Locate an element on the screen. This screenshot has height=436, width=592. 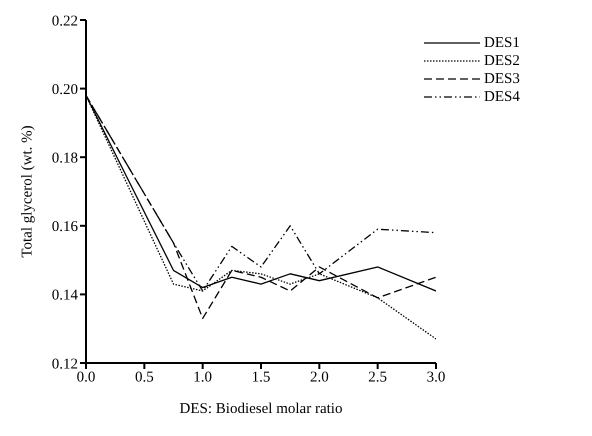
legend-label: DES1 is located at coordinates (502, 43).